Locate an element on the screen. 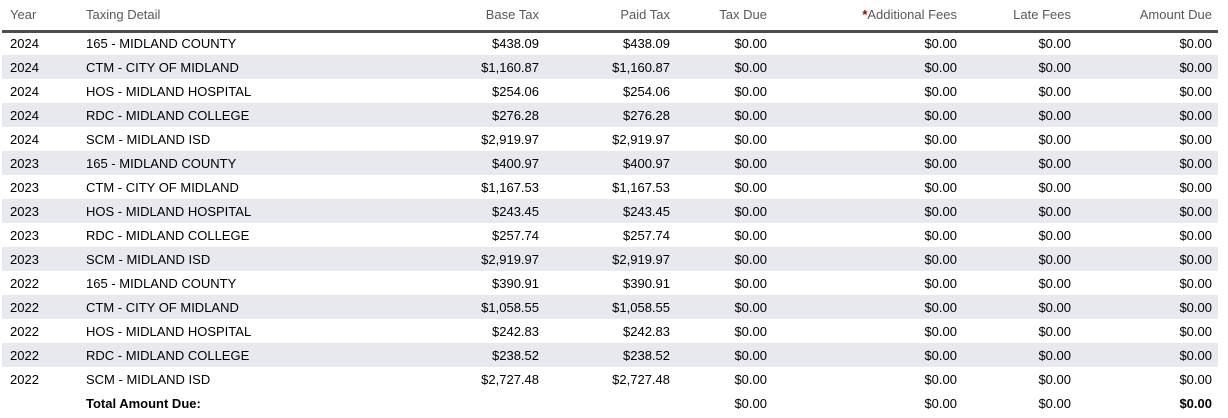  total-label: Total Amount Due: is located at coordinates (234, 403).